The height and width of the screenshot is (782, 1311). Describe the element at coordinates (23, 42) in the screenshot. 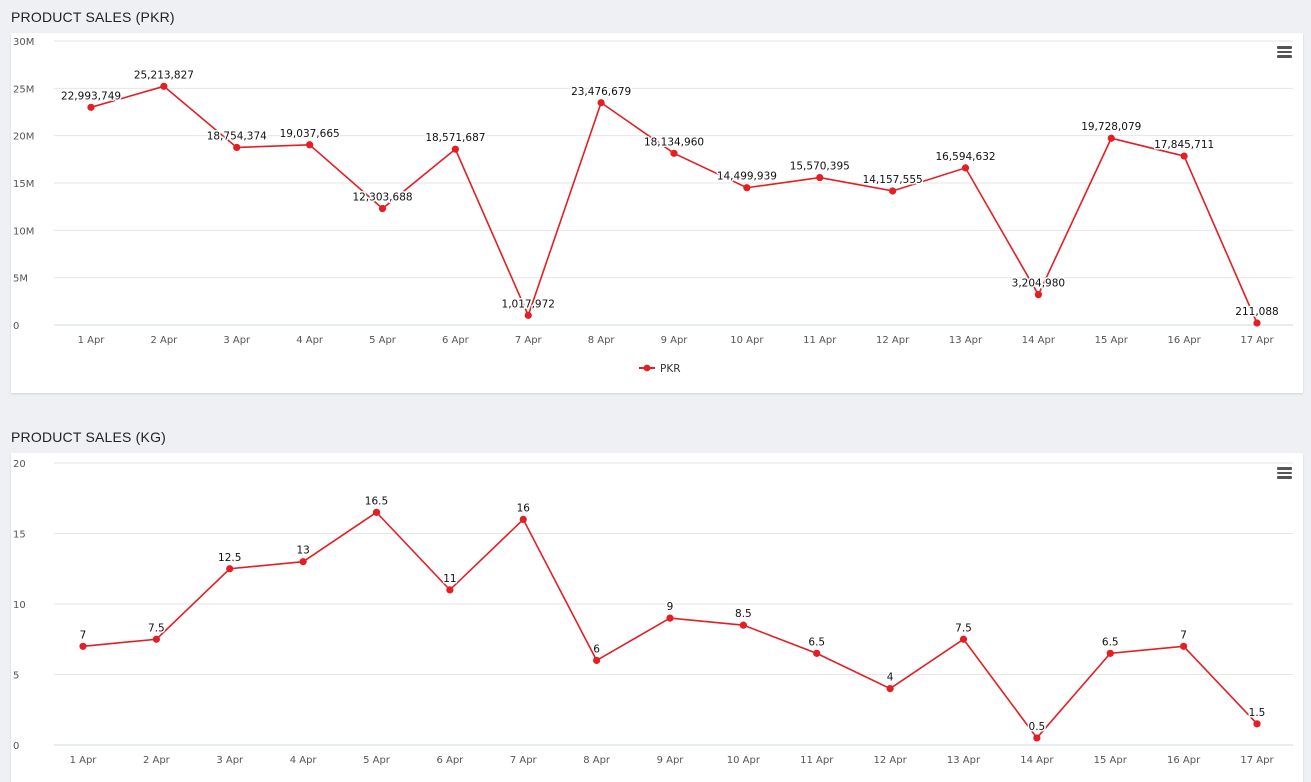

I see `y-tick-label: 30M` at that location.